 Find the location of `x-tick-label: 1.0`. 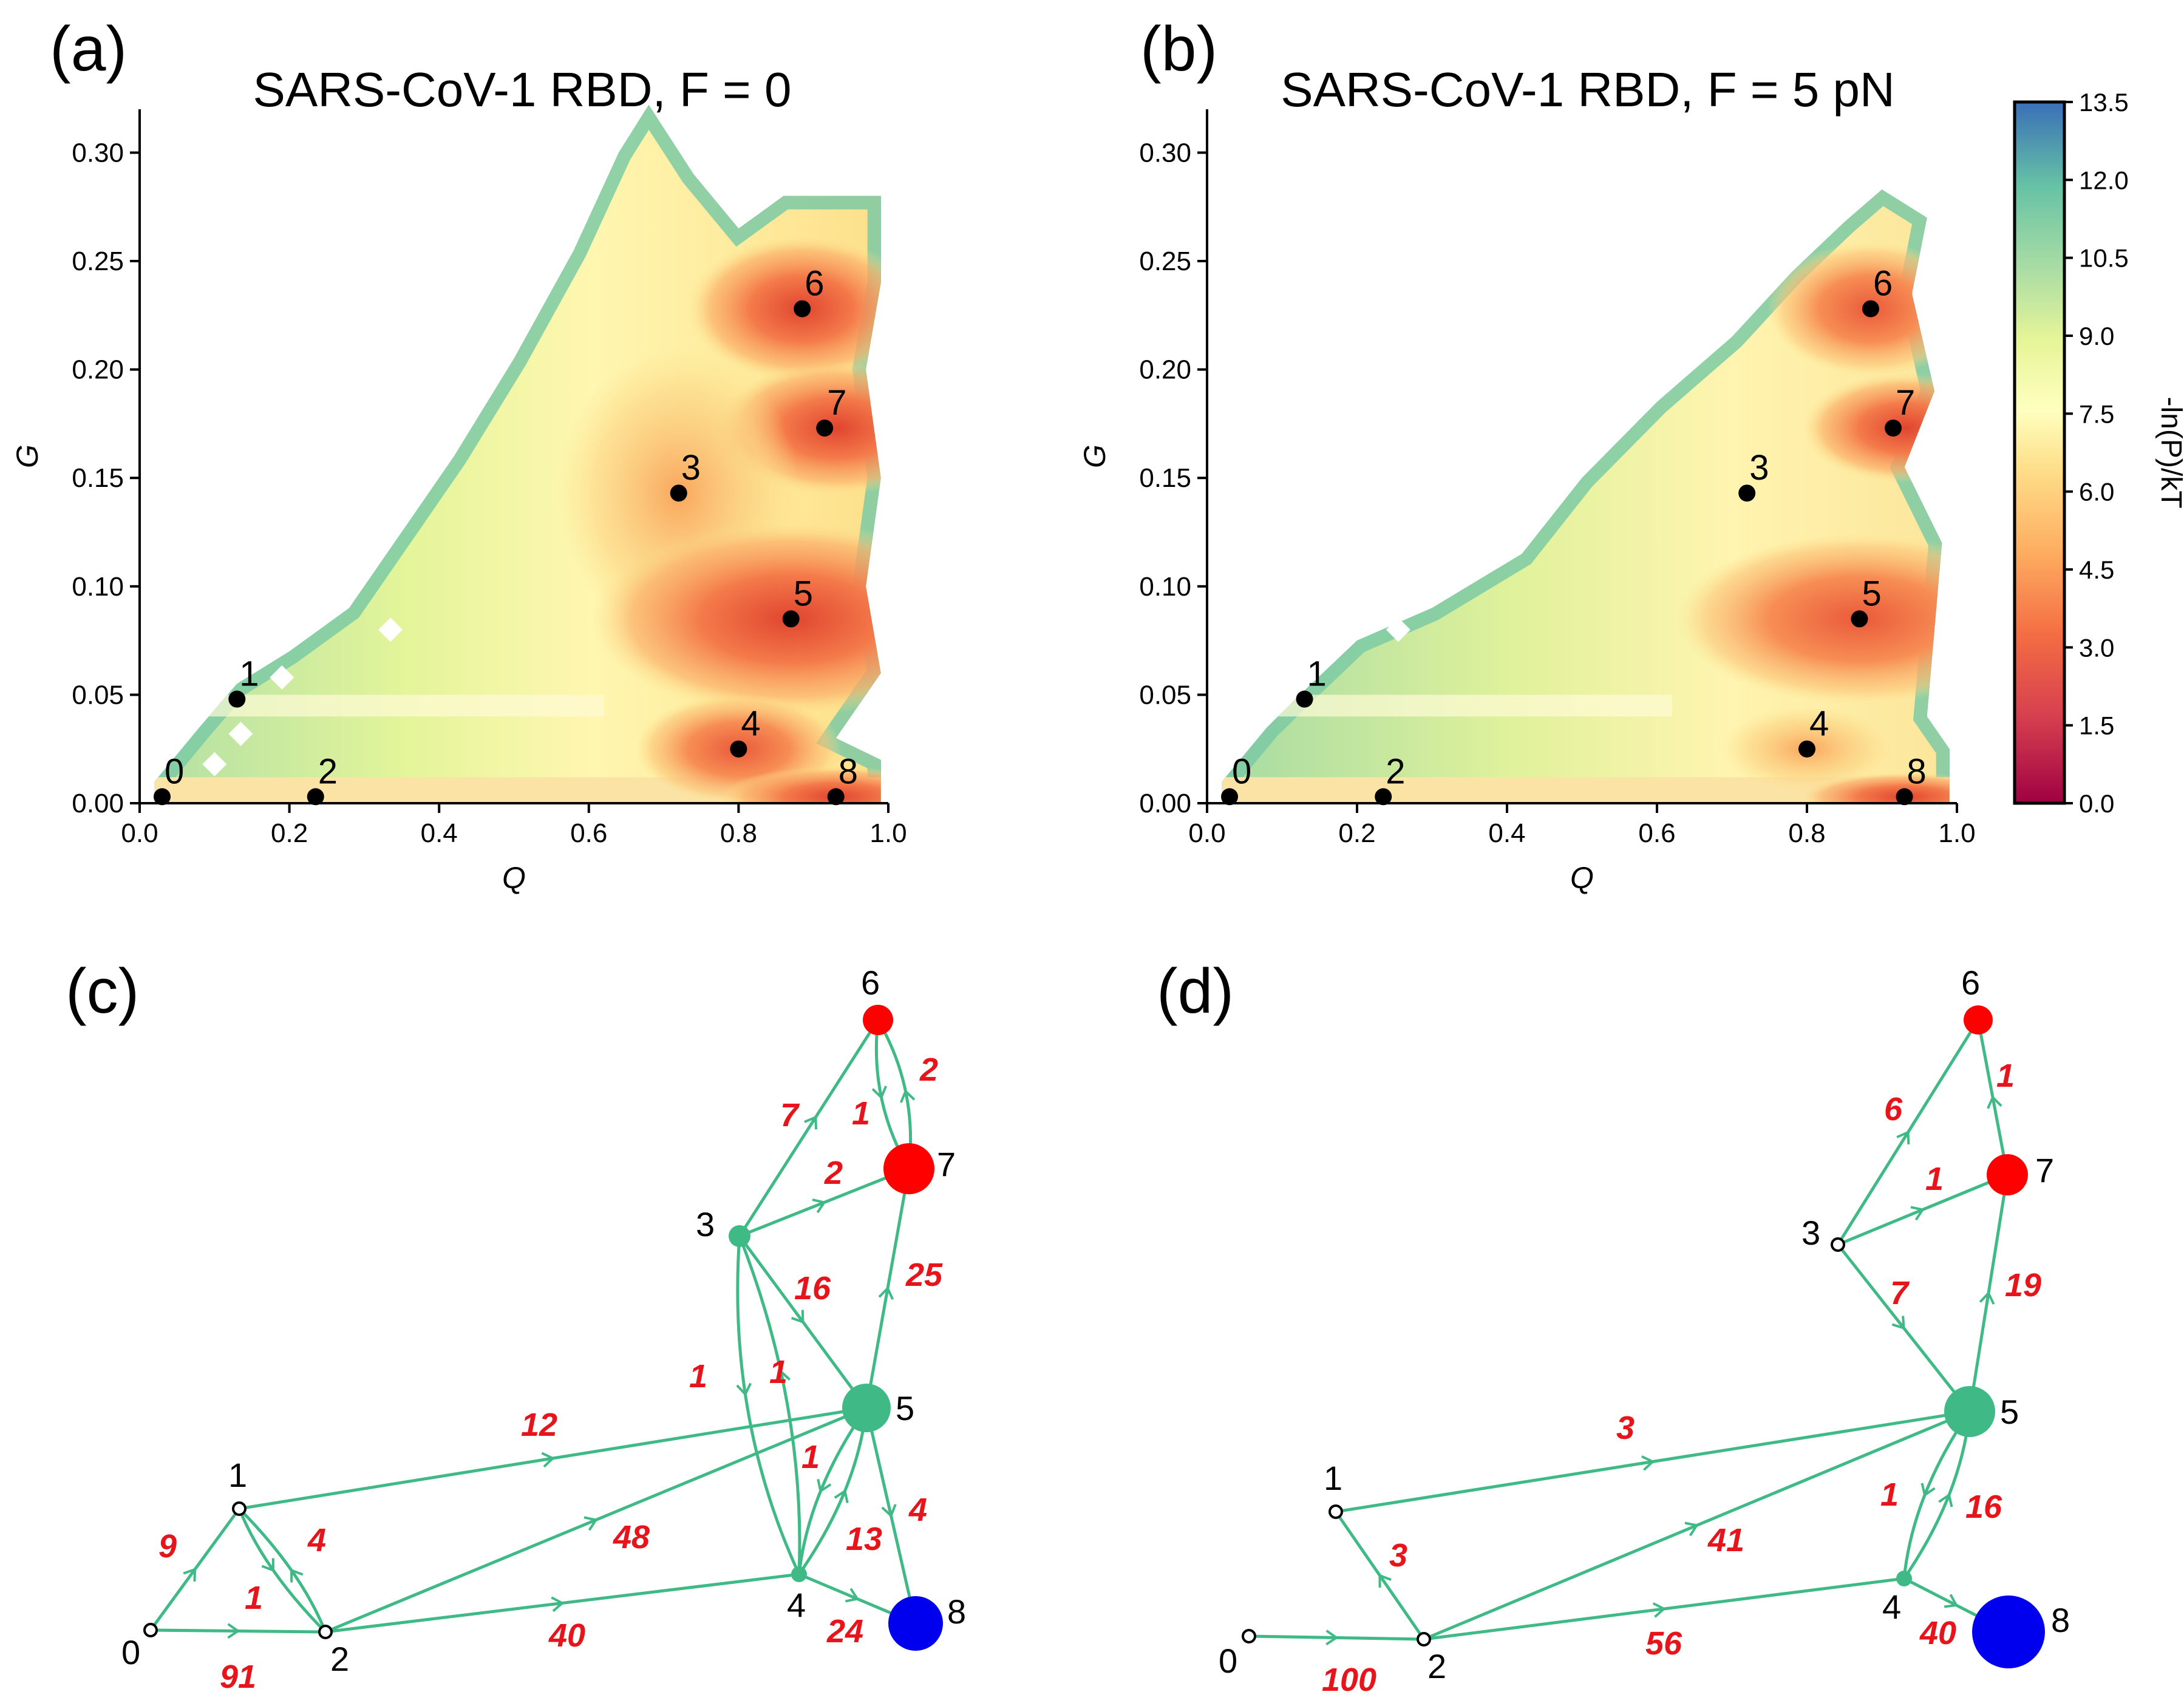

x-tick-label: 1.0 is located at coordinates (1956, 833).